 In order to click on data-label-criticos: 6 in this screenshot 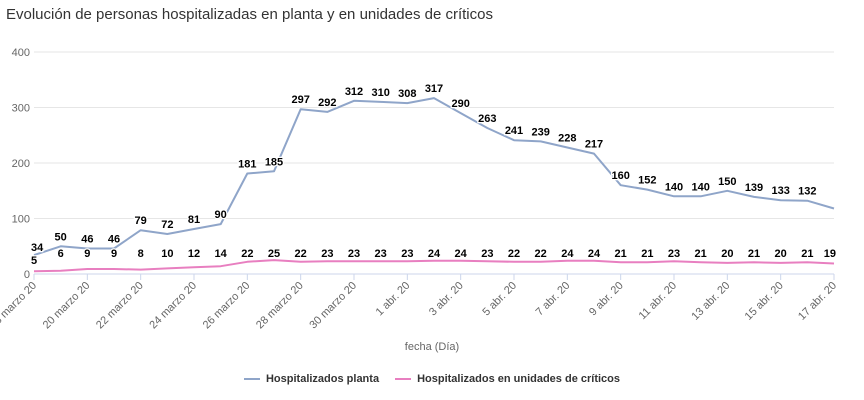, I will do `click(61, 254)`.